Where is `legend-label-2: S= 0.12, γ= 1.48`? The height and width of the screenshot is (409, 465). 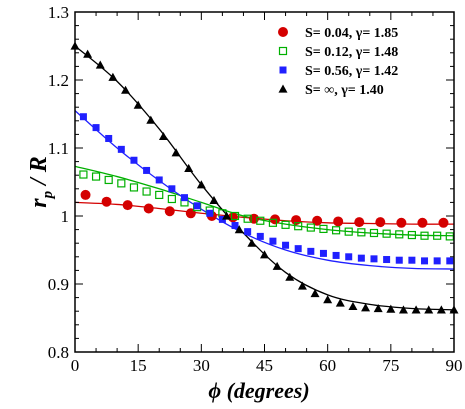 legend-label-2: S= 0.12, γ= 1.48 is located at coordinates (351, 52).